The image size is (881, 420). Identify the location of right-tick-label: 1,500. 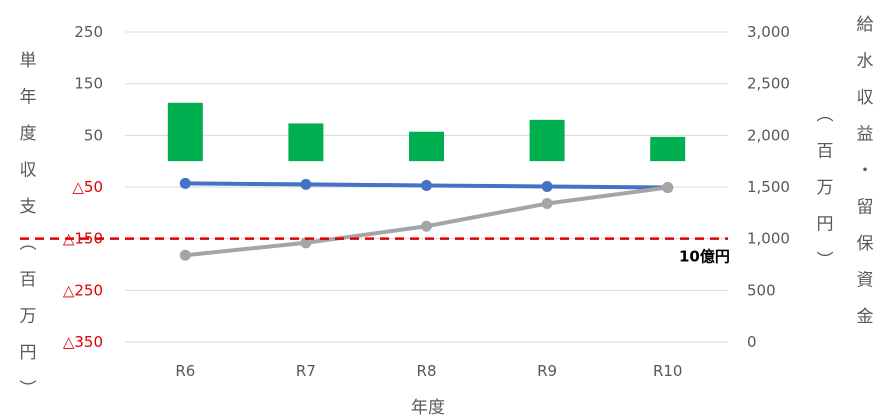
(768, 187).